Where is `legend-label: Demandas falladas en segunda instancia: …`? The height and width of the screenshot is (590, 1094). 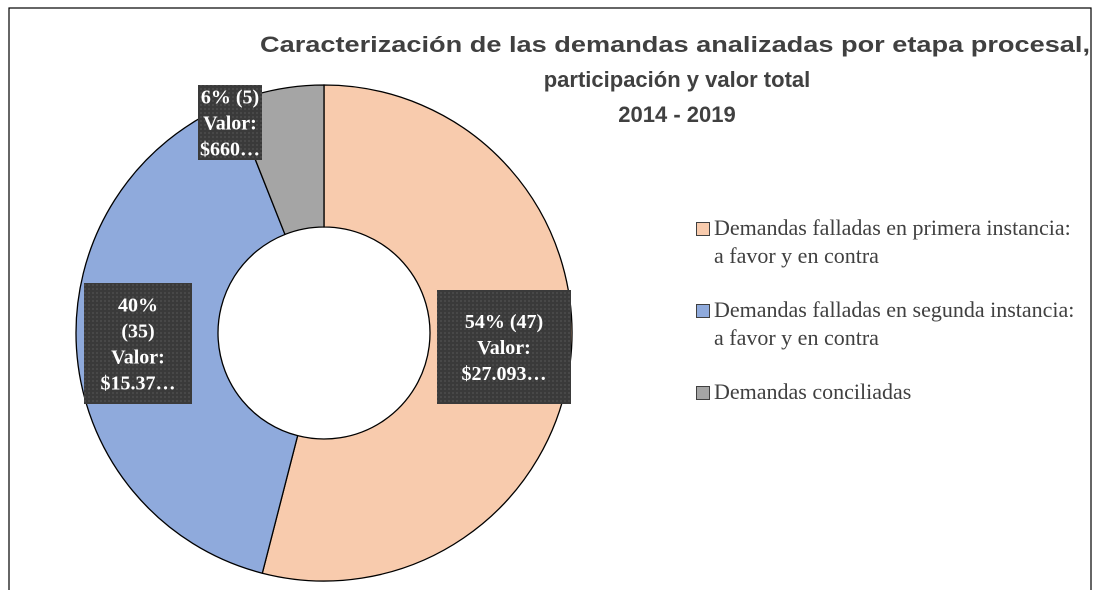 legend-label: Demandas falladas en segunda instancia: … is located at coordinates (894, 323).